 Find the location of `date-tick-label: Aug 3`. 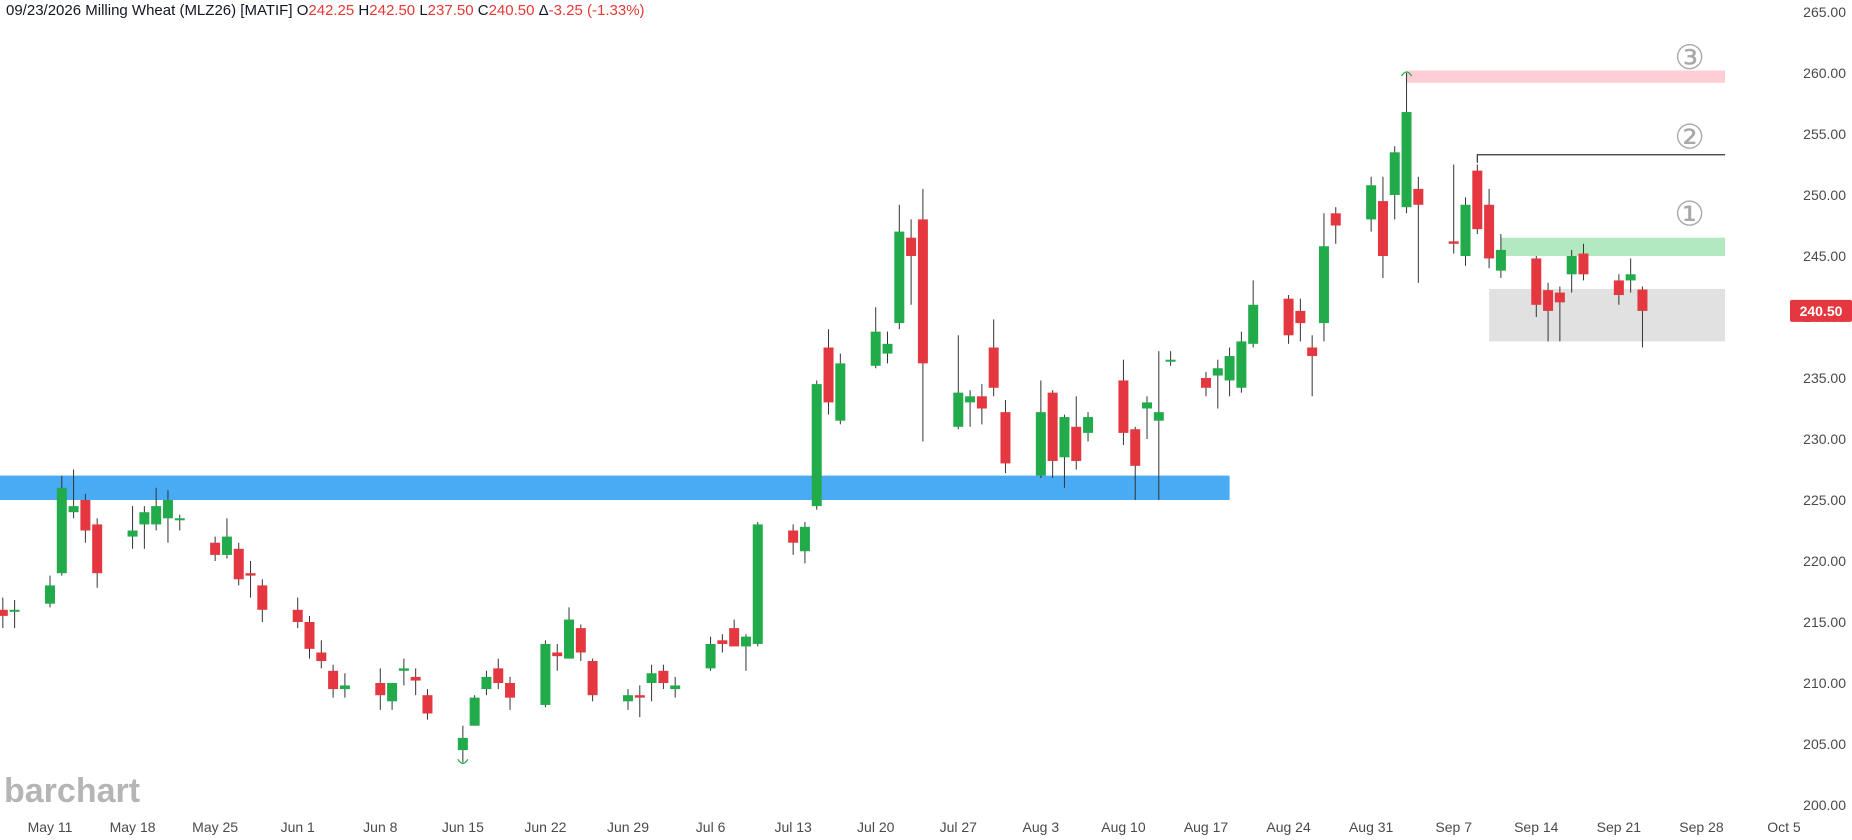

date-tick-label: Aug 3 is located at coordinates (1041, 827).